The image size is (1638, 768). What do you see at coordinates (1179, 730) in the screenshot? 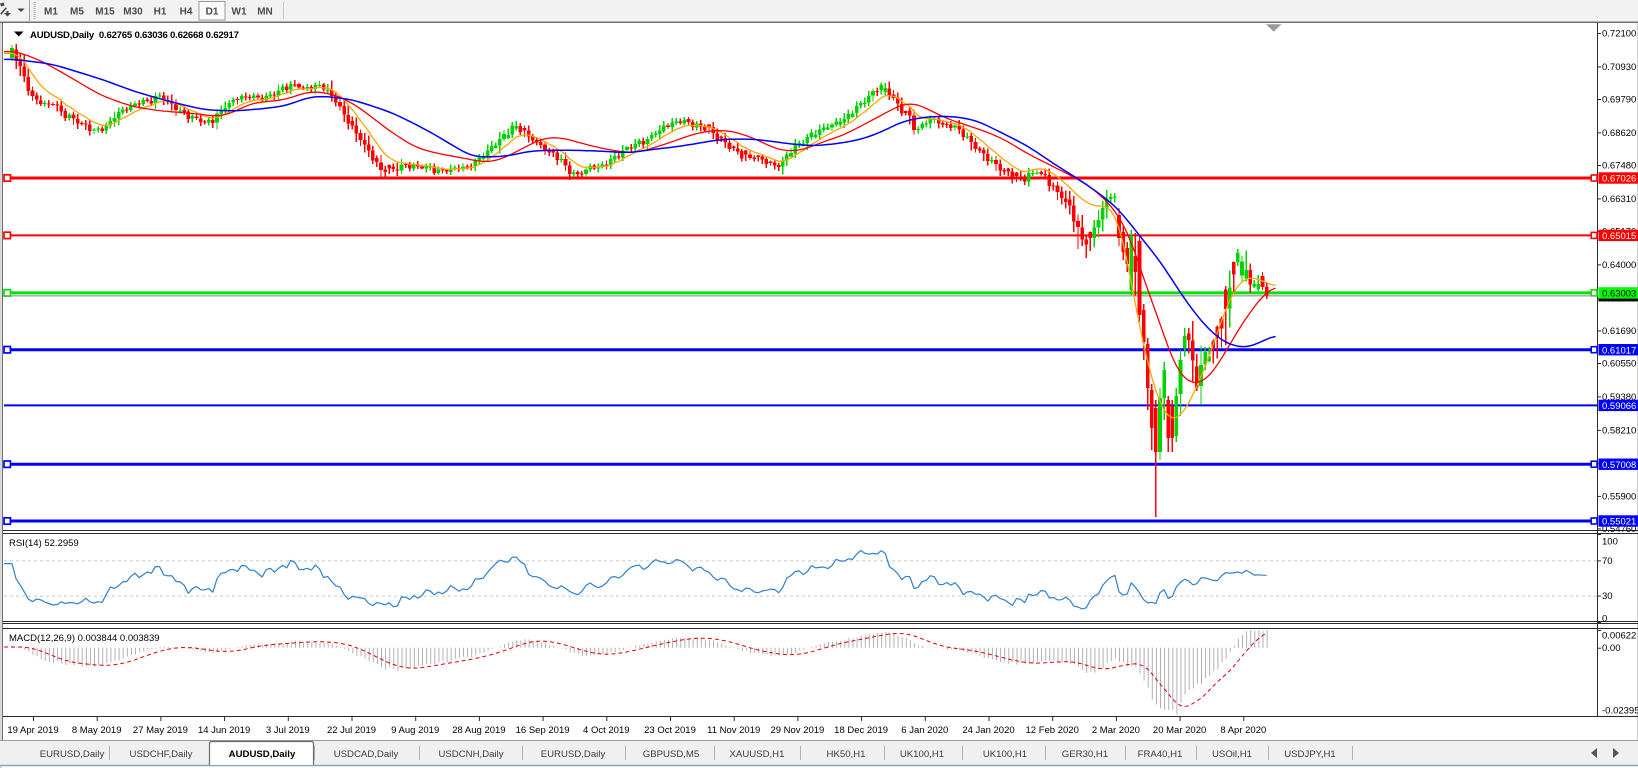
I see `svg-text: 20 Mar 2020` at bounding box center [1179, 730].